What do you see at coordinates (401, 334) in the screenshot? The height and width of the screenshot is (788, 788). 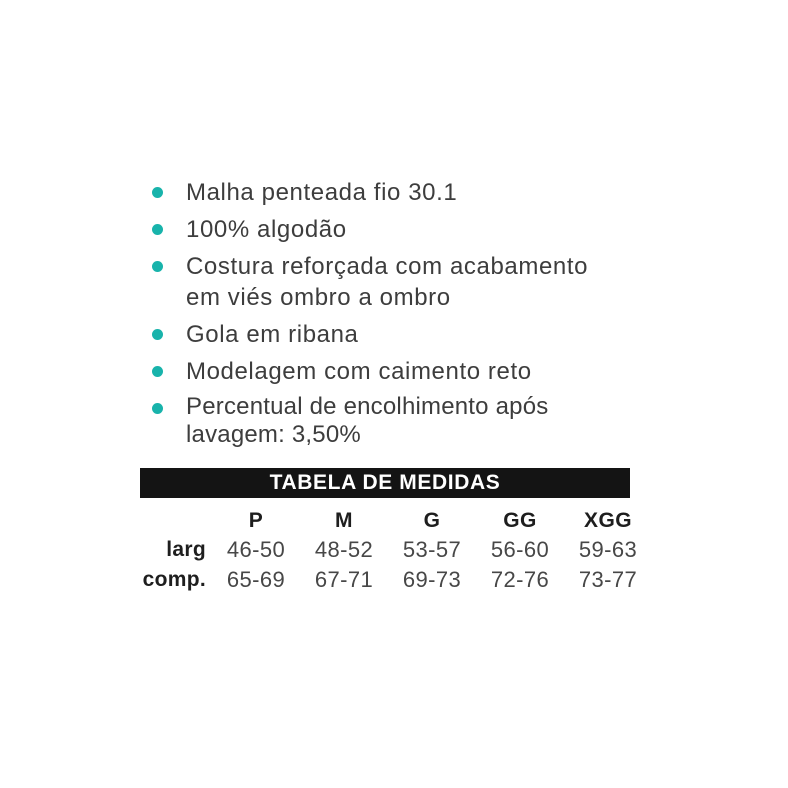 I see `feature-item-collar: Gola em ribana` at bounding box center [401, 334].